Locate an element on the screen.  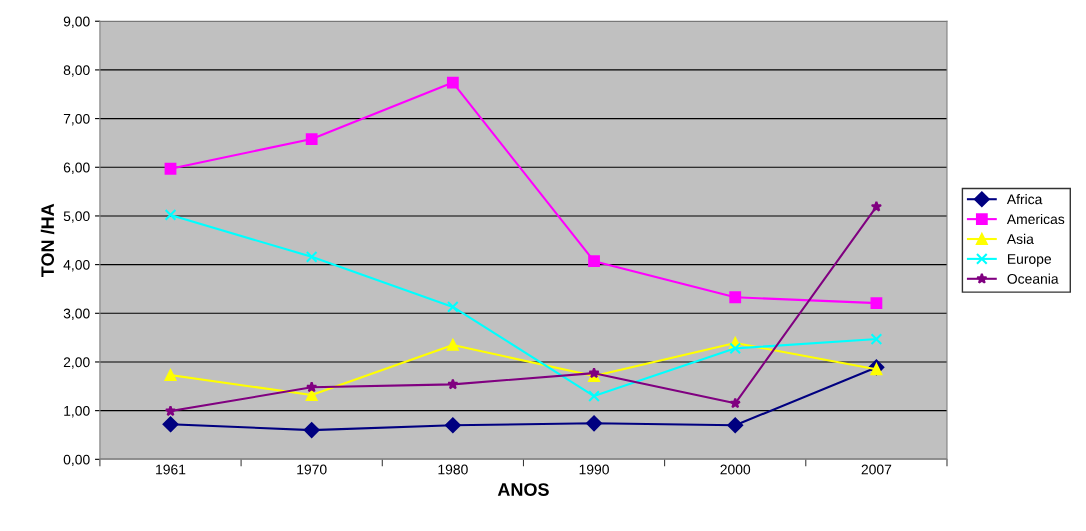
legend-label: Oceania is located at coordinates (1033, 278).